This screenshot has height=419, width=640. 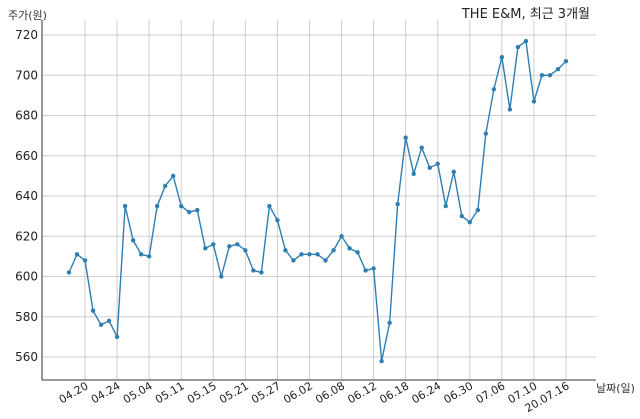 I want to click on x-tick-label: 06.24, so click(x=426, y=392).